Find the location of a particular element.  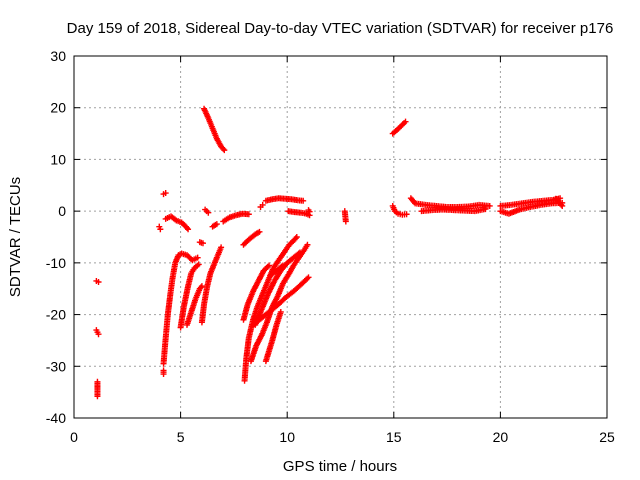

y-tick-label: -10 is located at coordinates (56, 263).